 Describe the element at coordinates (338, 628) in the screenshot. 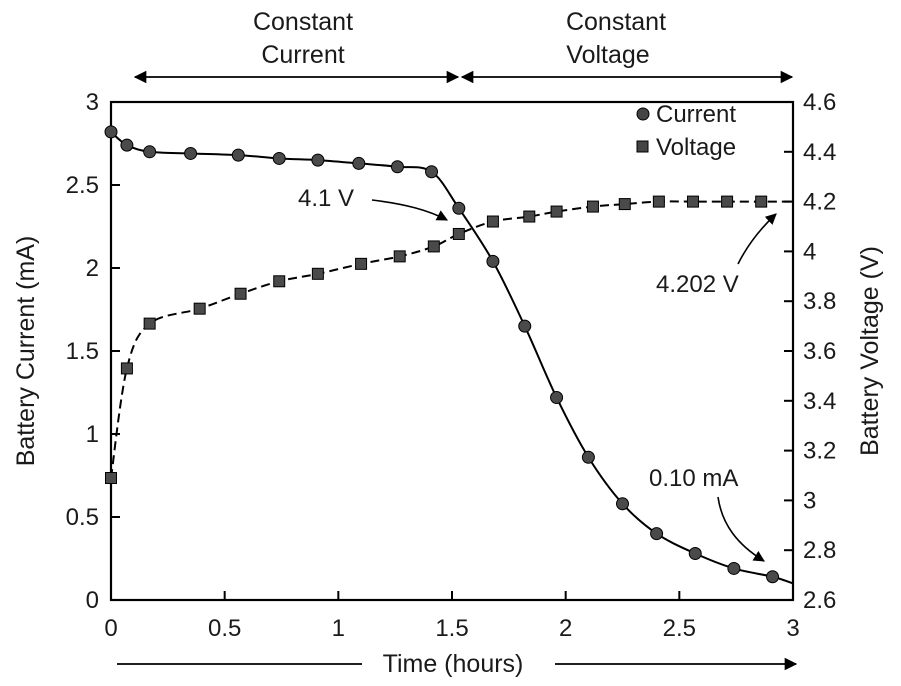

I see `x-tick-label: 1` at that location.